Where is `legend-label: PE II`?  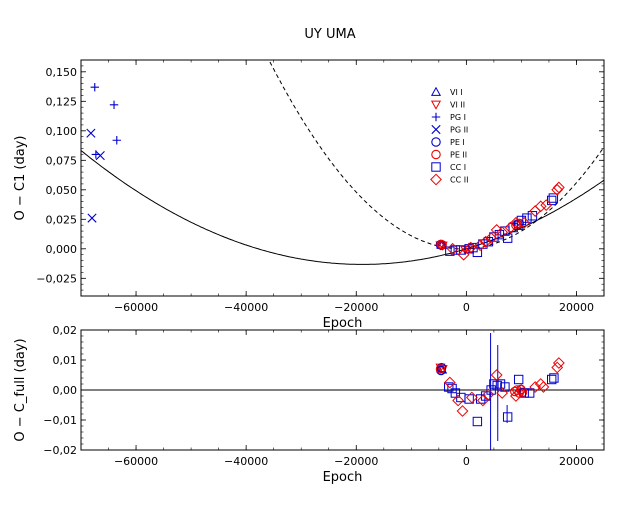 legend-label: PE II is located at coordinates (458, 155).